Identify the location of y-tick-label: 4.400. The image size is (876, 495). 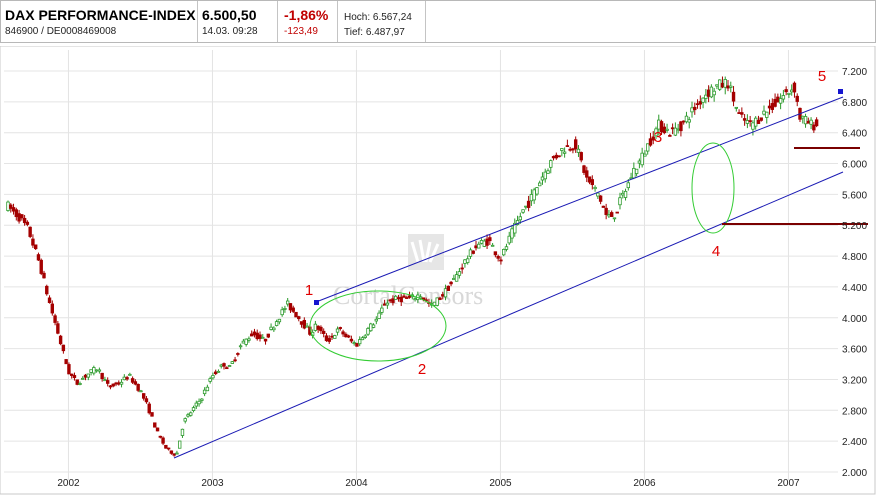
(854, 288).